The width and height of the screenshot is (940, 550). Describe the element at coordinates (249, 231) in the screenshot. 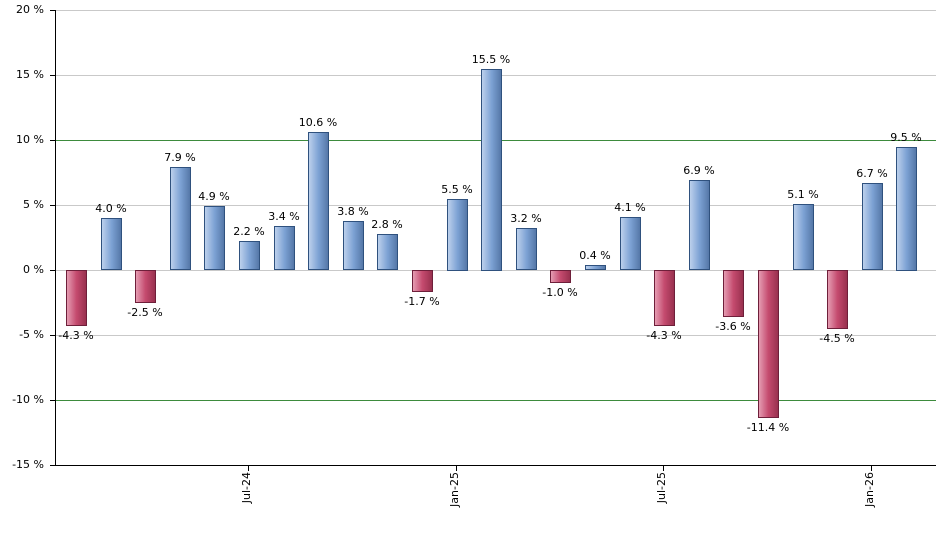

I see `bar-value-label: 2.2 %` at that location.